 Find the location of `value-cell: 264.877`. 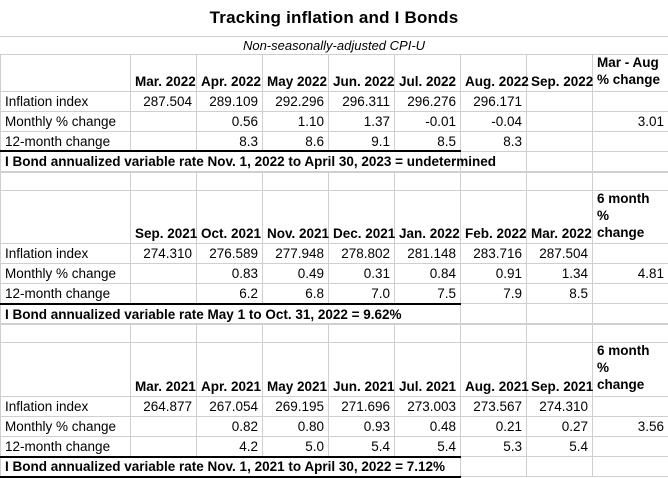

value-cell: 264.877 is located at coordinates (164, 407).